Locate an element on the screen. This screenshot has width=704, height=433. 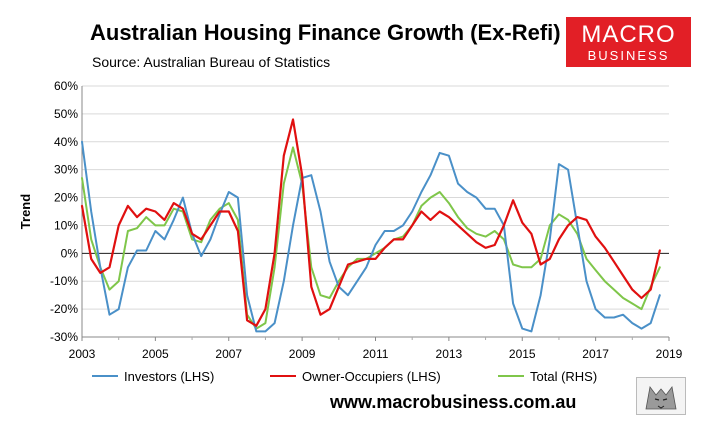
x-tick-label: 2015 is located at coordinates (522, 354).